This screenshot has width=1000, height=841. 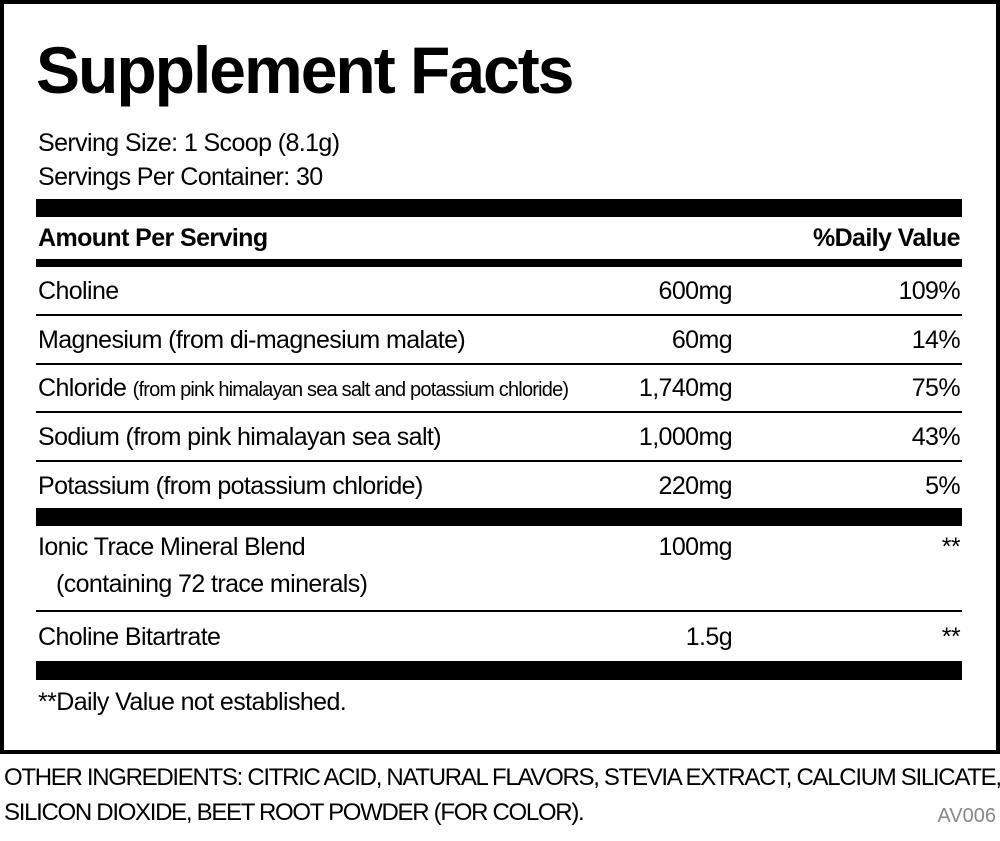 What do you see at coordinates (936, 388) in the screenshot?
I see `row-dv: 75%` at bounding box center [936, 388].